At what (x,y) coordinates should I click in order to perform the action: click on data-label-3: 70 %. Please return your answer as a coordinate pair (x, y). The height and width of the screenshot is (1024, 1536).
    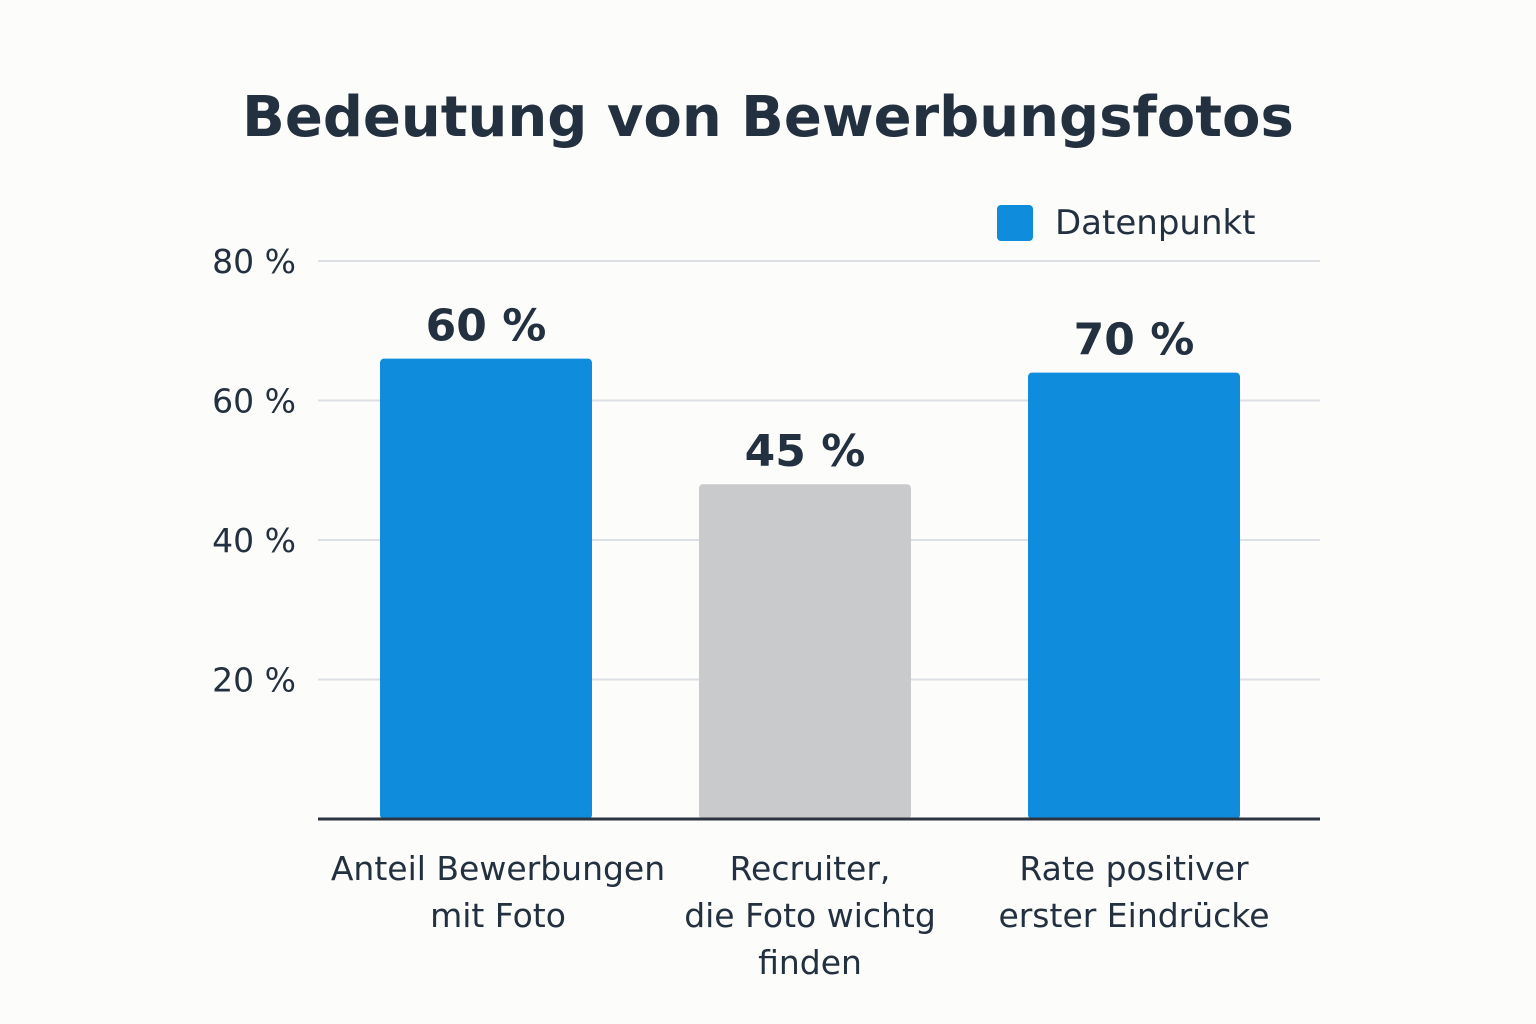
    Looking at the image, I should click on (1134, 340).